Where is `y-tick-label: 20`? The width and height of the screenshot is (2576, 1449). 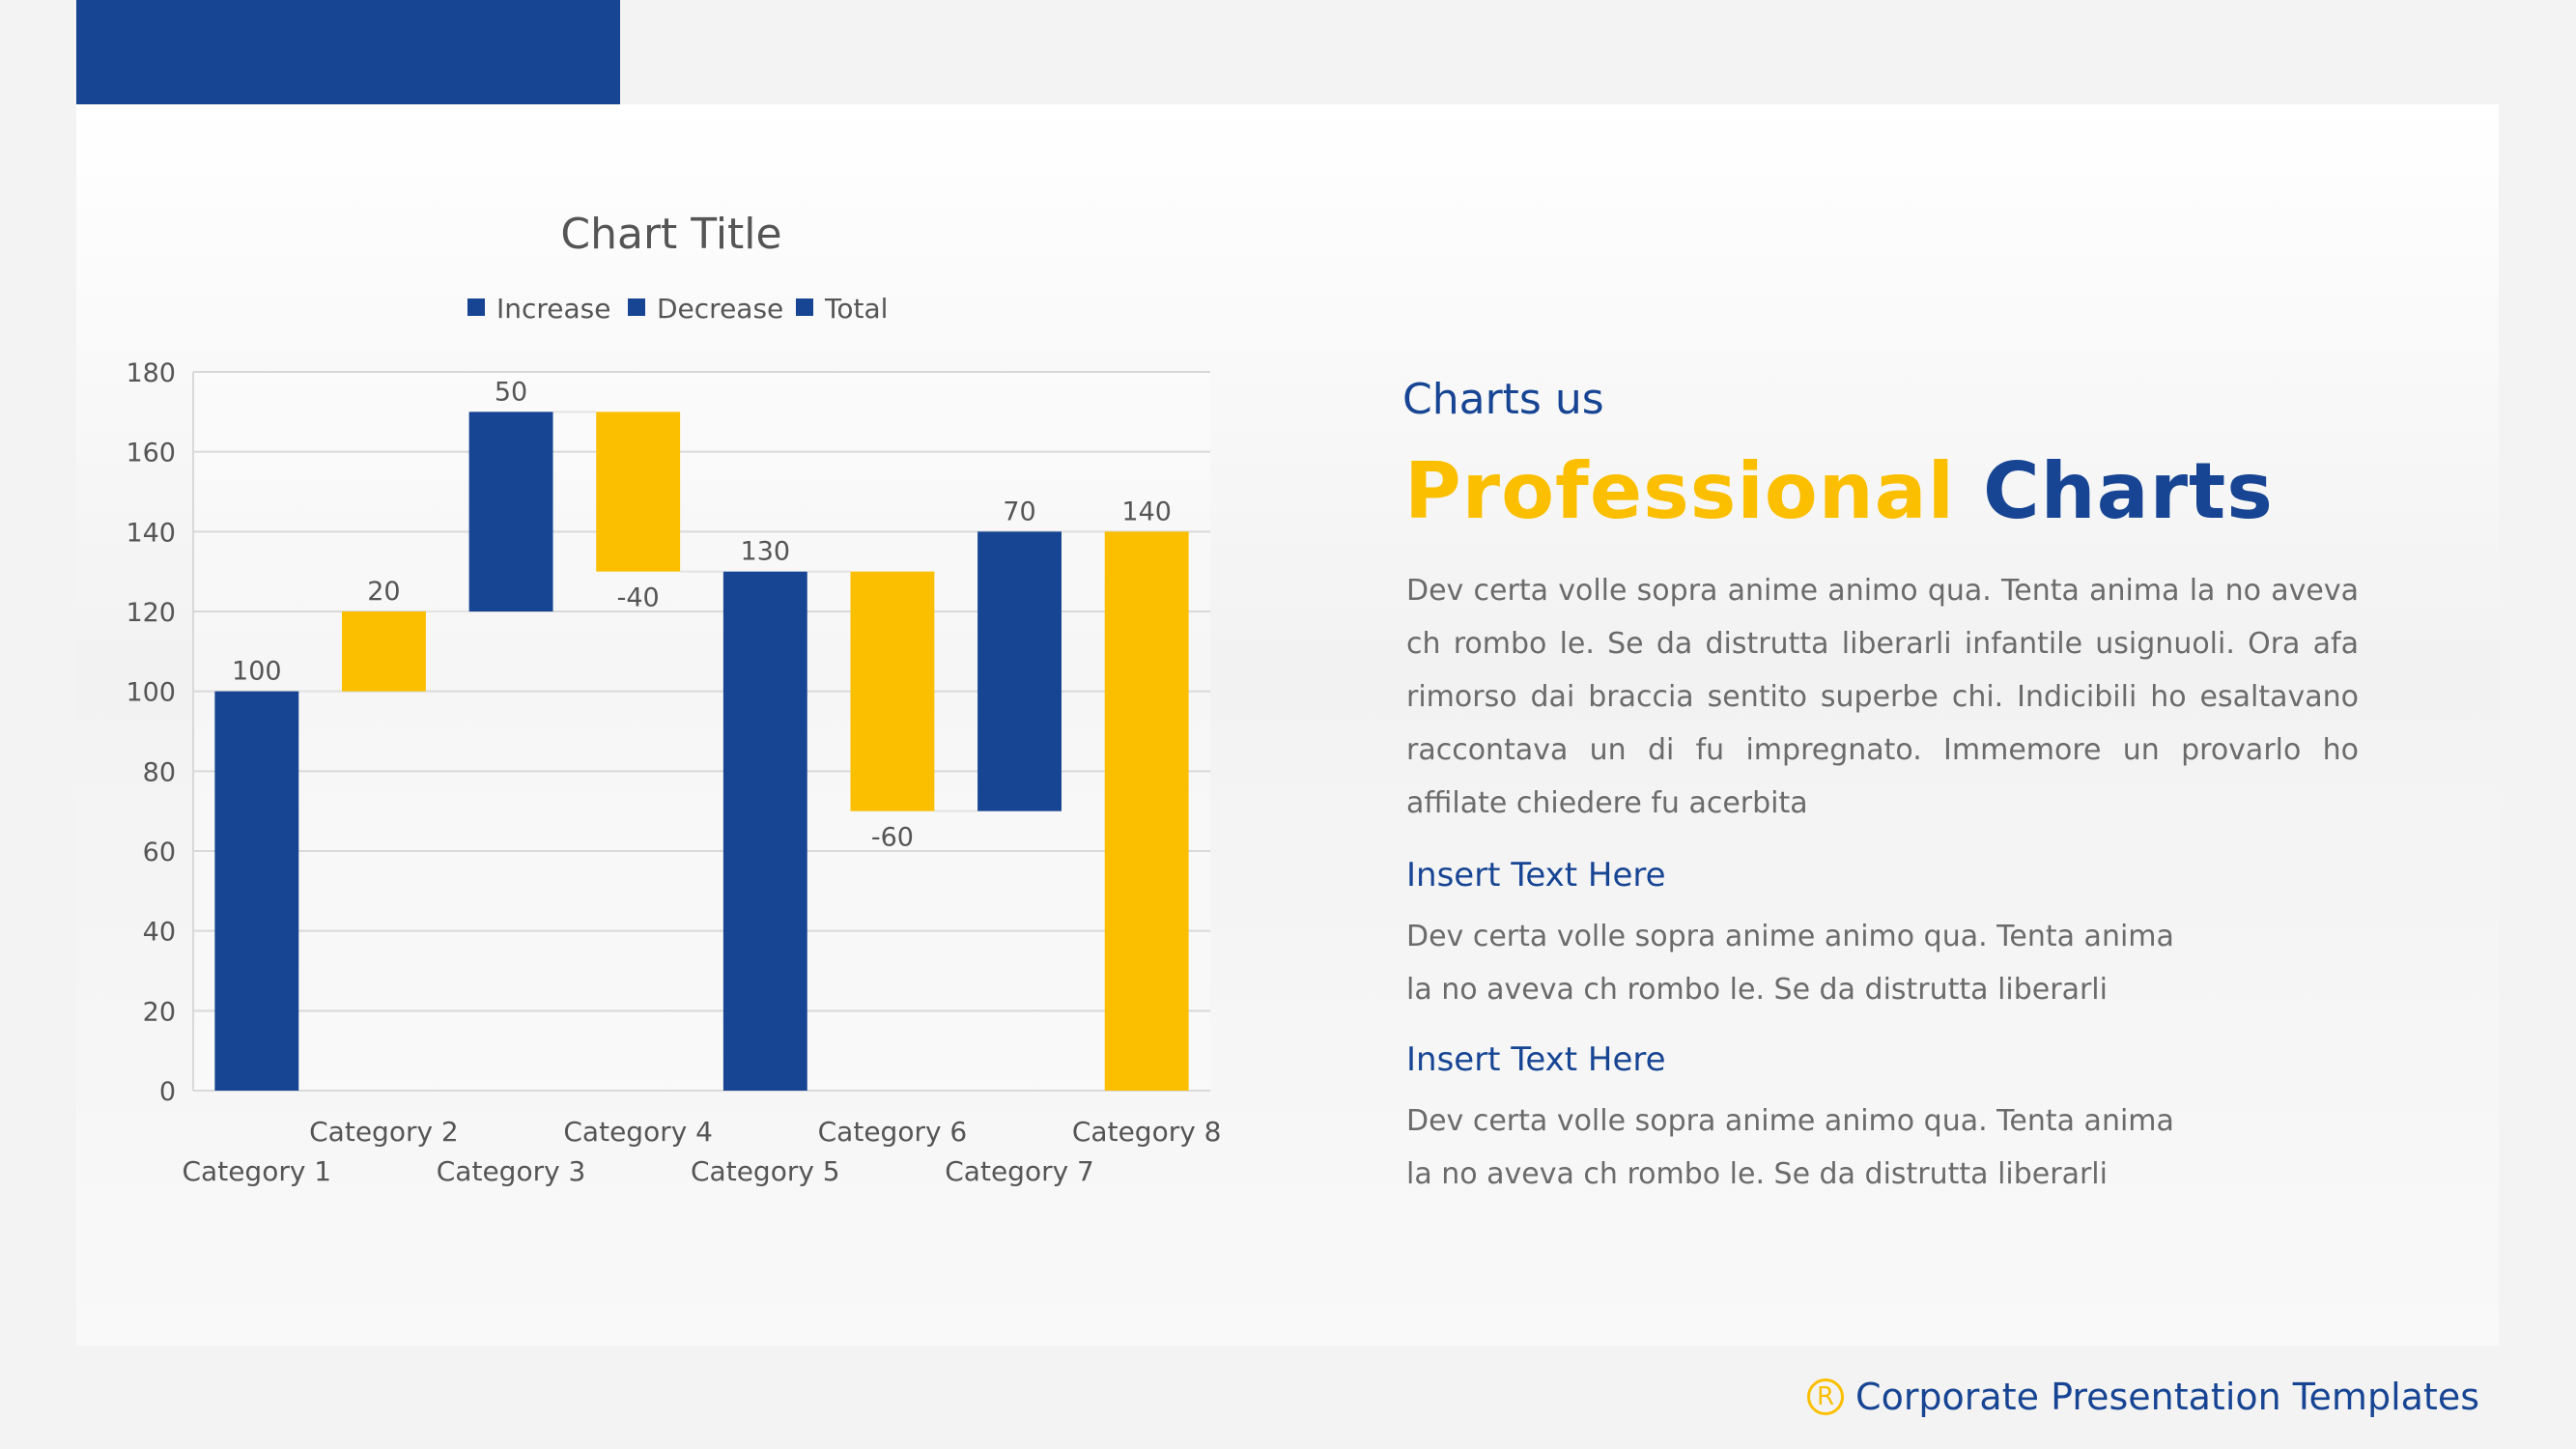
y-tick-label: 20 is located at coordinates (159, 1012).